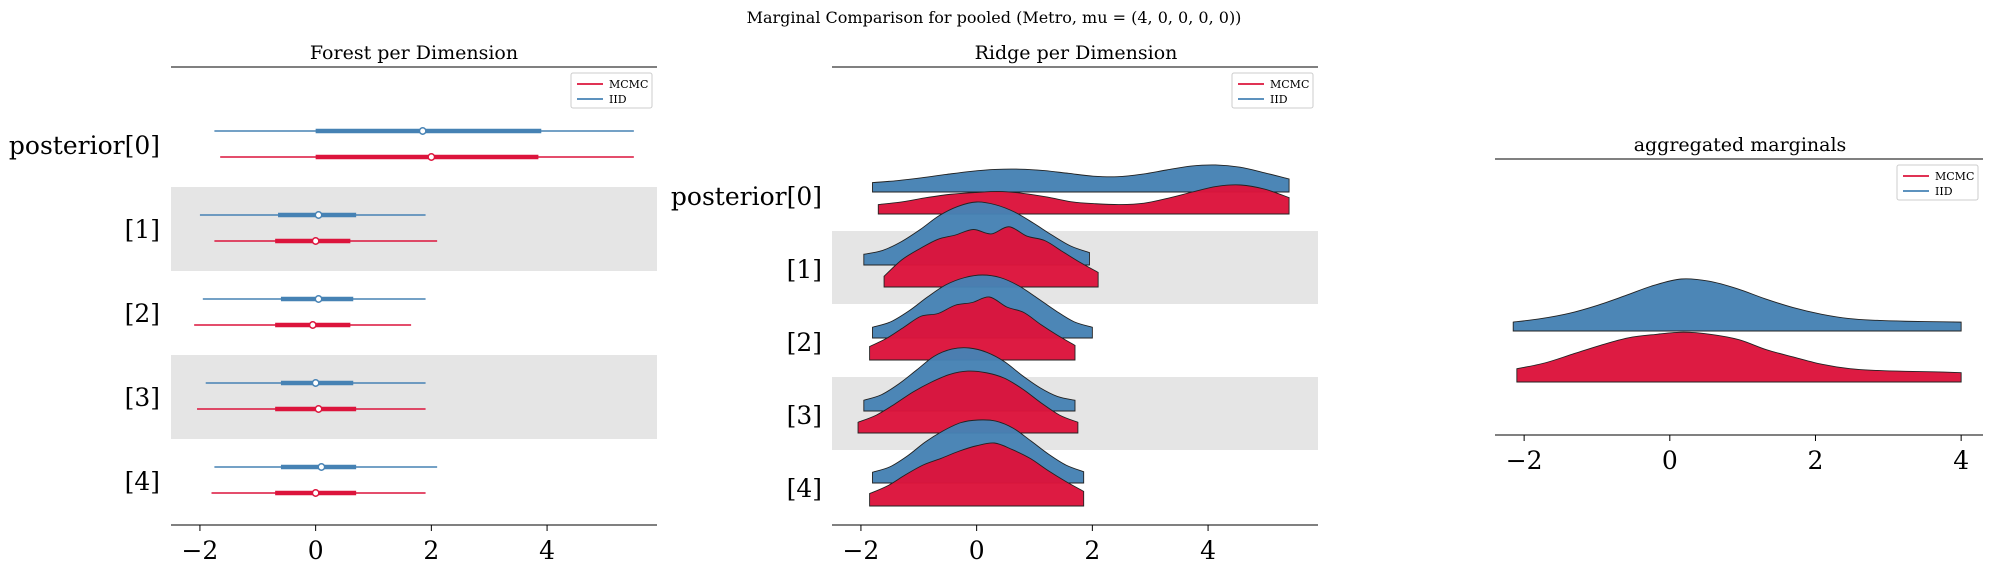 The height and width of the screenshot is (568, 1989). I want to click on ridge-panel-title: Ridge per Dimension, so click(1076, 53).